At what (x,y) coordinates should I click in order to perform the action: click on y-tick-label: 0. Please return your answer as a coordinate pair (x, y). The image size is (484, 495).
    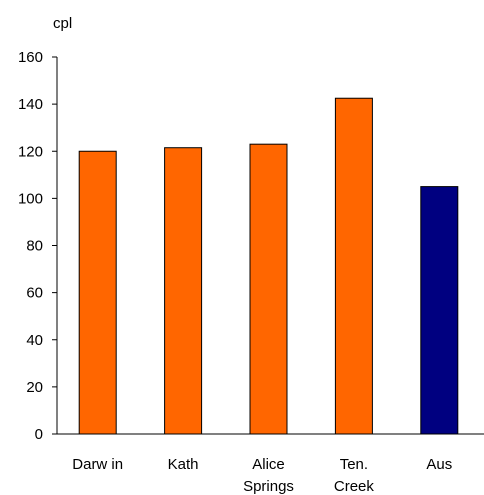
    Looking at the image, I should click on (39, 434).